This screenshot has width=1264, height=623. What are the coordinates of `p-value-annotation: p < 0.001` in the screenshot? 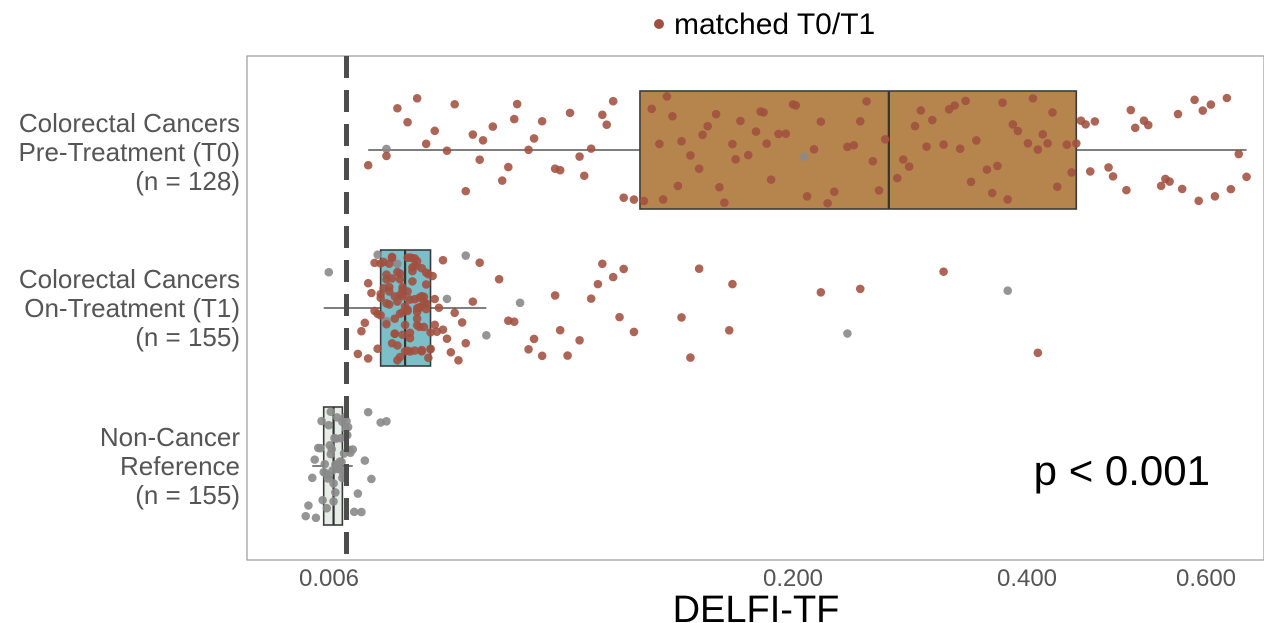 It's located at (1122, 470).